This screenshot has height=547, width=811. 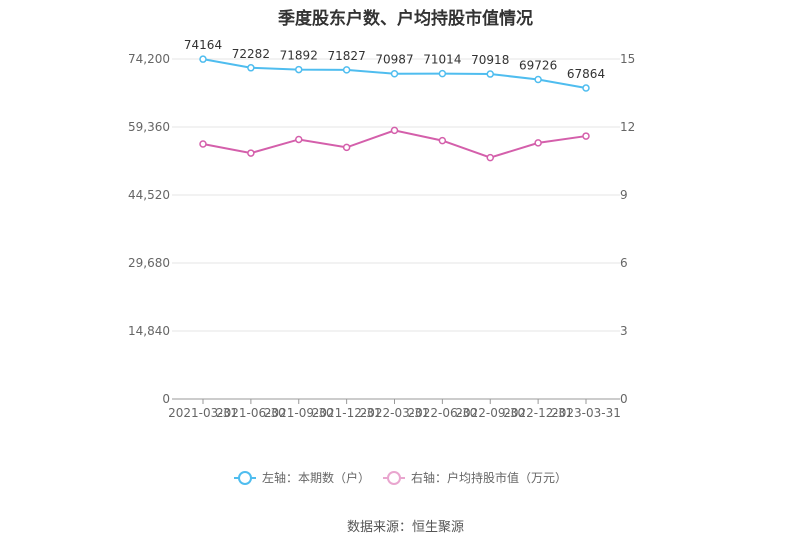 I want to click on left-axis-tick-label: 0, so click(x=166, y=399).